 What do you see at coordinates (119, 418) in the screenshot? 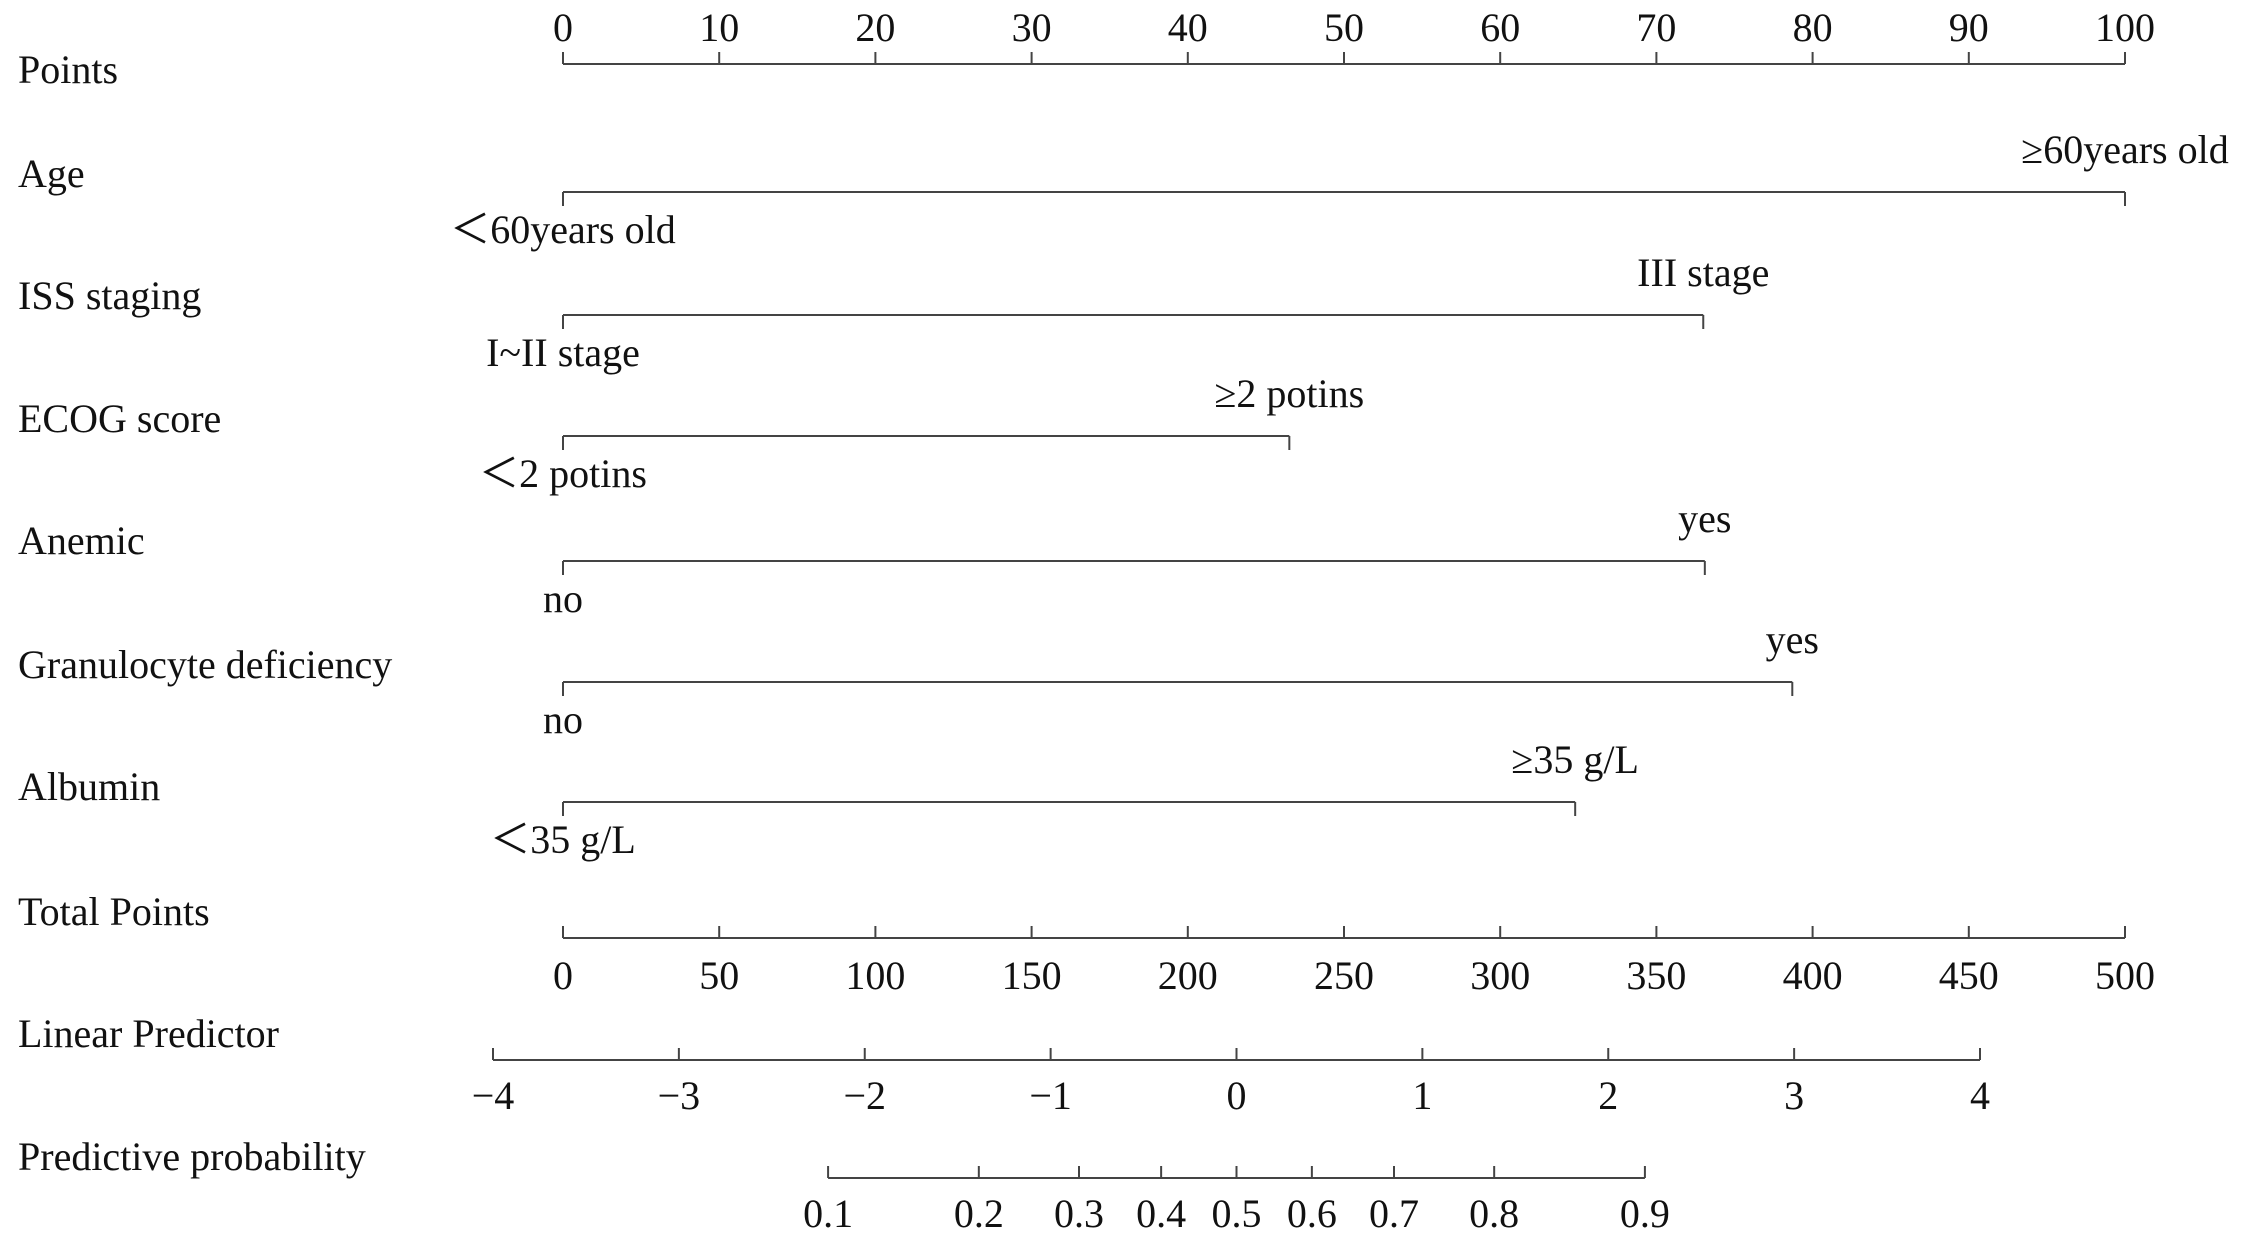
I see `variable-name: ECOG score` at bounding box center [119, 418].